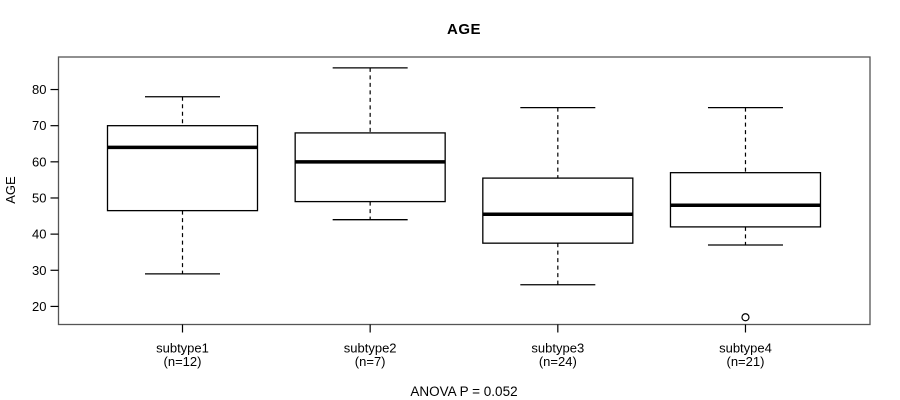 Image resolution: width=900 pixels, height=400 pixels. Describe the element at coordinates (745, 317) in the screenshot. I see `outlier-point` at that location.